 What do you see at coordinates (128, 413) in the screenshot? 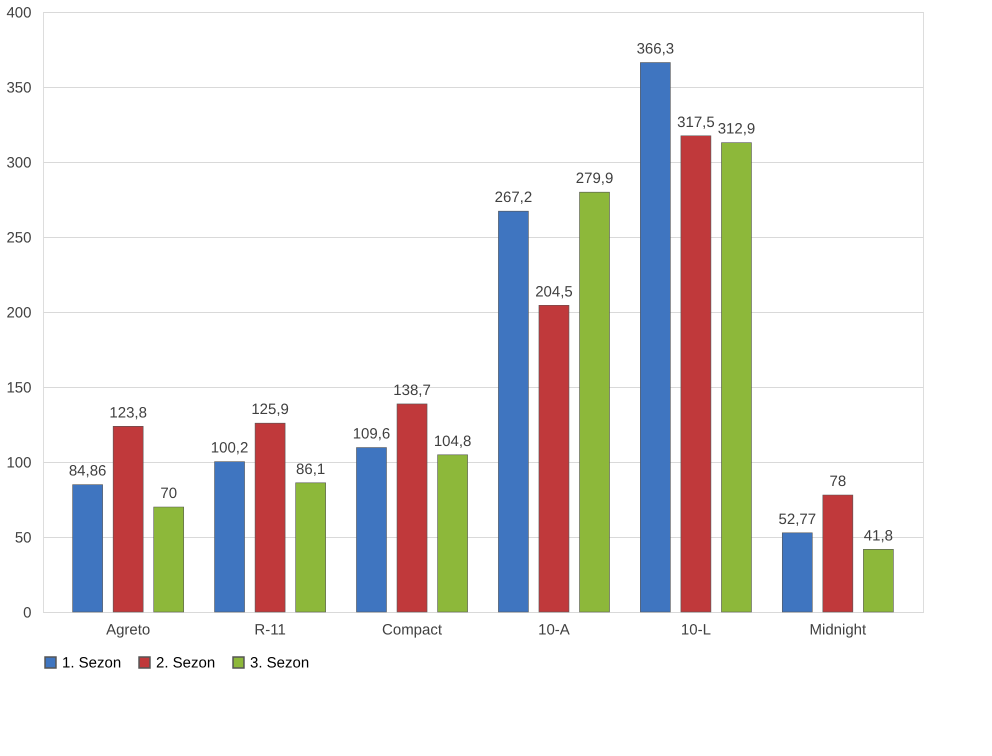
I see `data-label: 123,8` at bounding box center [128, 413].